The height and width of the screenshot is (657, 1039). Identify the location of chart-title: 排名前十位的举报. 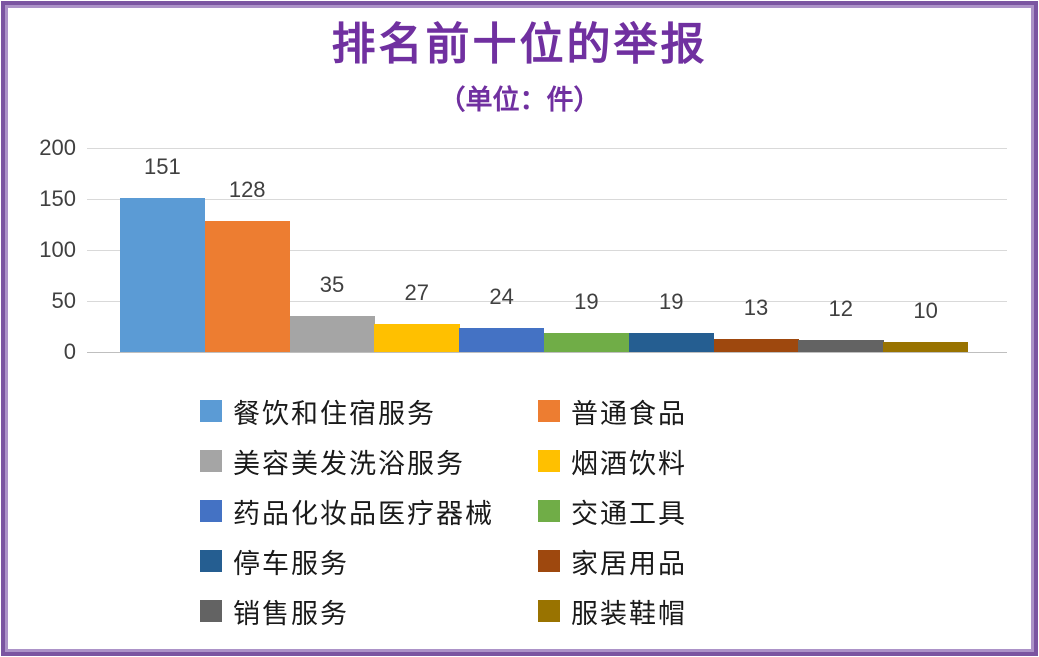
(519, 44).